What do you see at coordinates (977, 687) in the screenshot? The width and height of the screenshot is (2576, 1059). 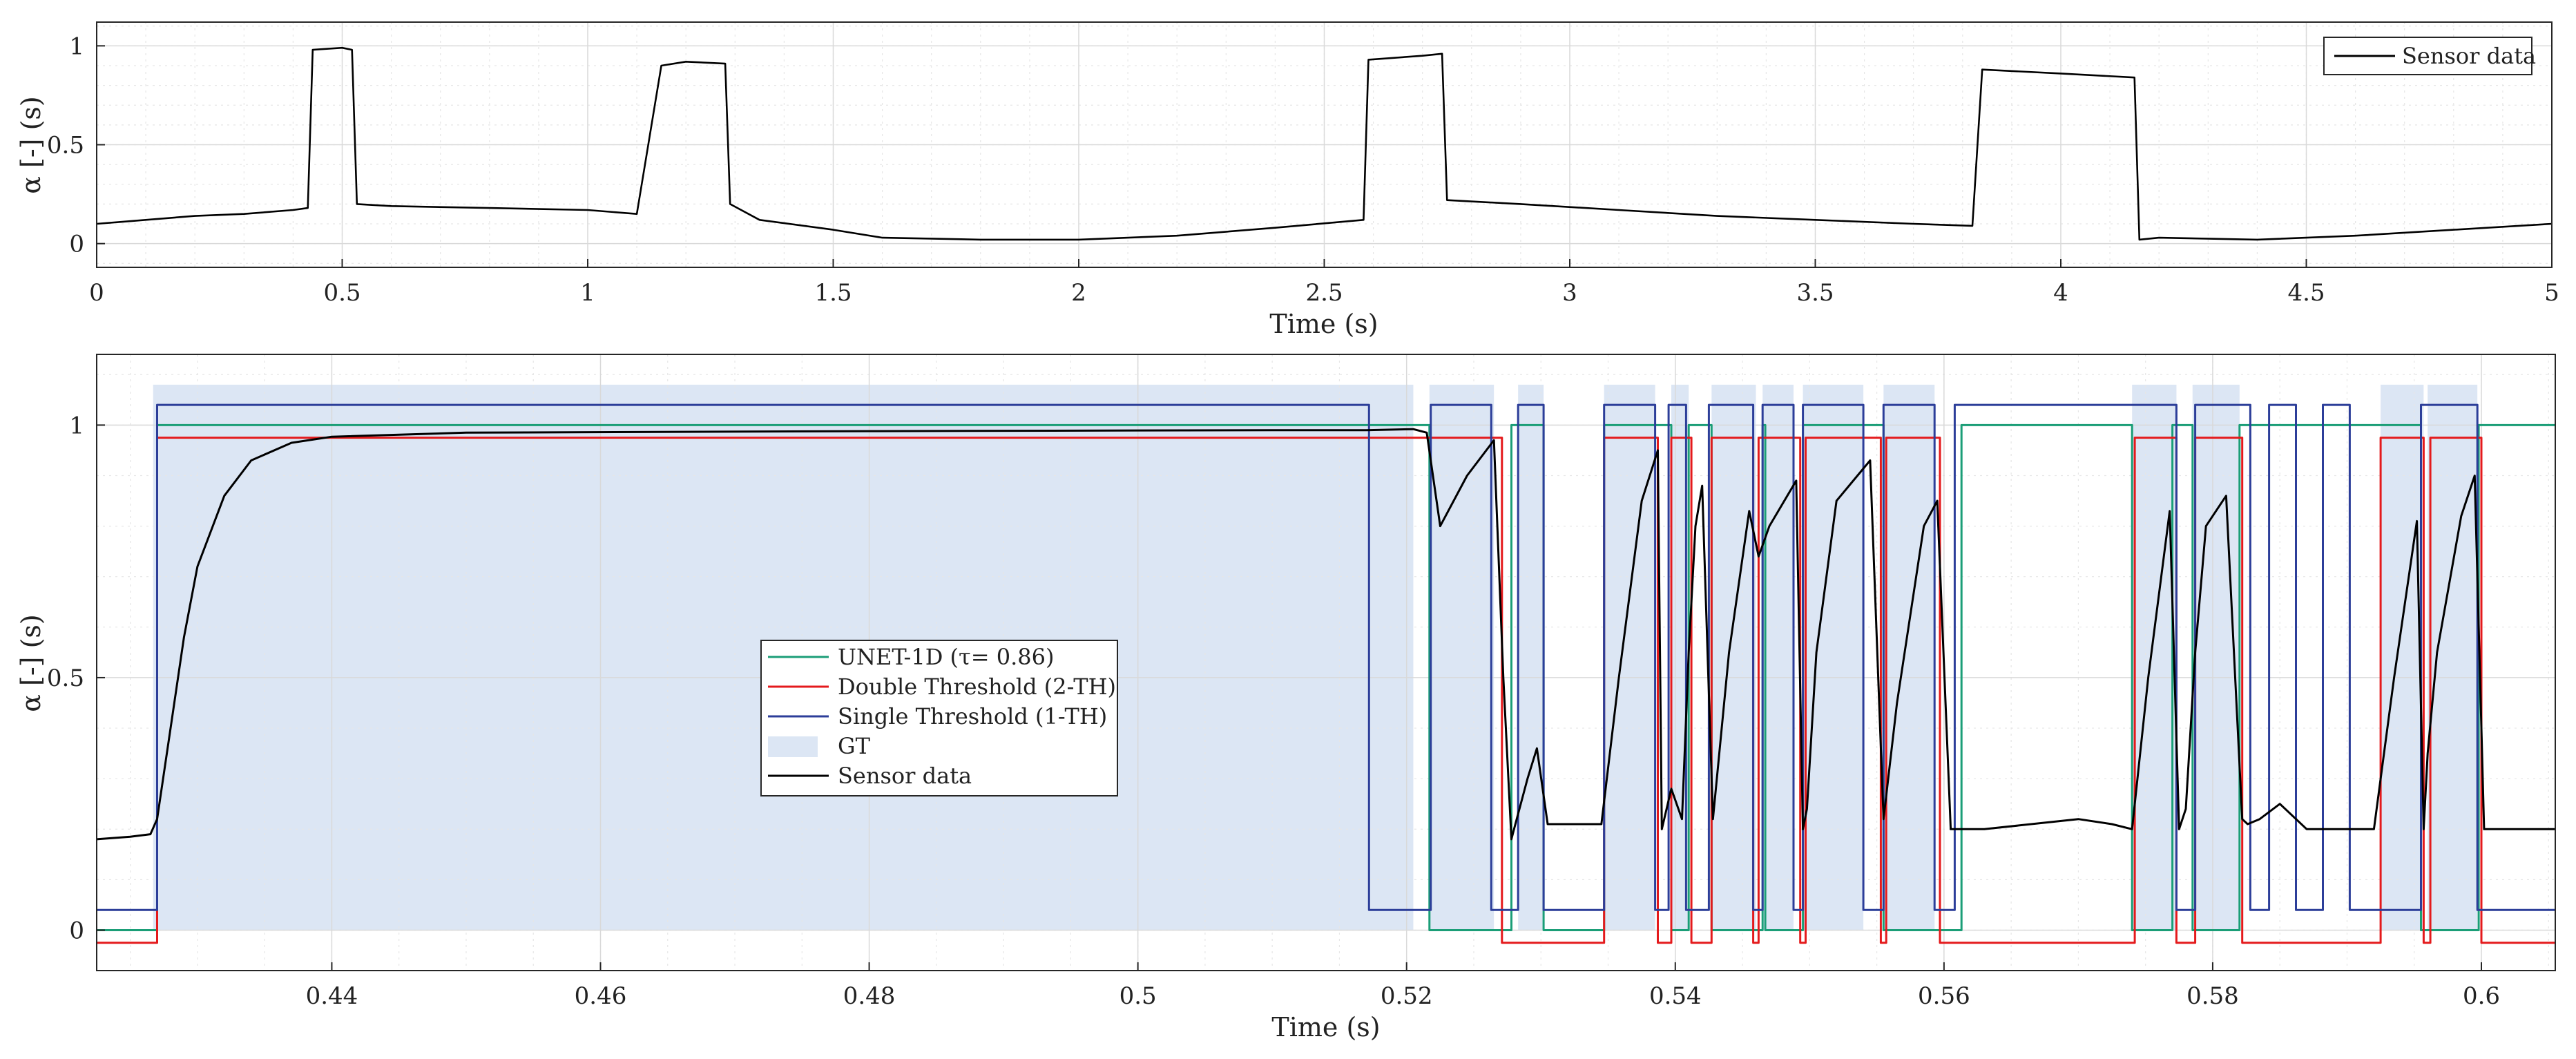 I see `bottom-legend-label-double-threshold: Double Threshold (2-TH)` at bounding box center [977, 687].